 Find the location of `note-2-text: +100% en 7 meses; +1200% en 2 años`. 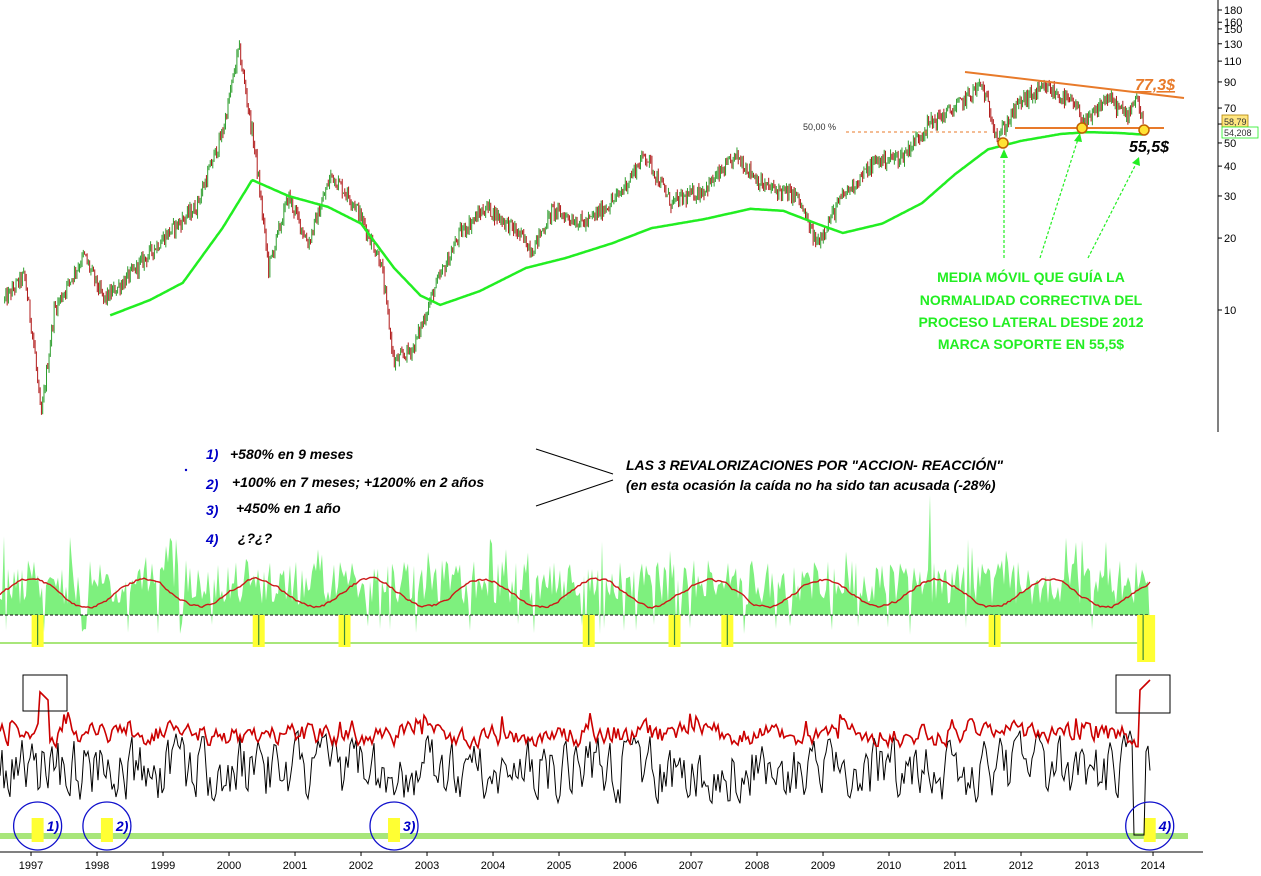

note-2-text: +100% en 7 meses; +1200% en 2 años is located at coordinates (358, 482).